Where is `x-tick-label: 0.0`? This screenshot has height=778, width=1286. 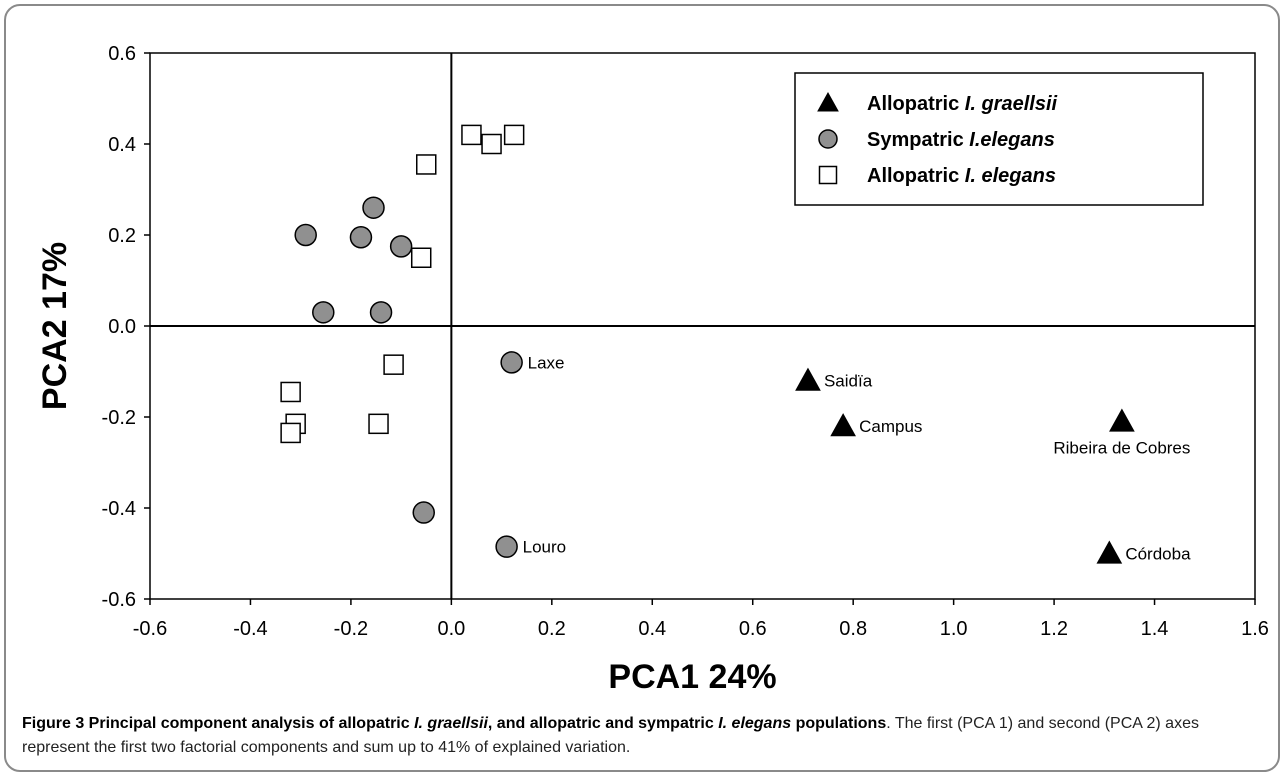 x-tick-label: 0.0 is located at coordinates (451, 629).